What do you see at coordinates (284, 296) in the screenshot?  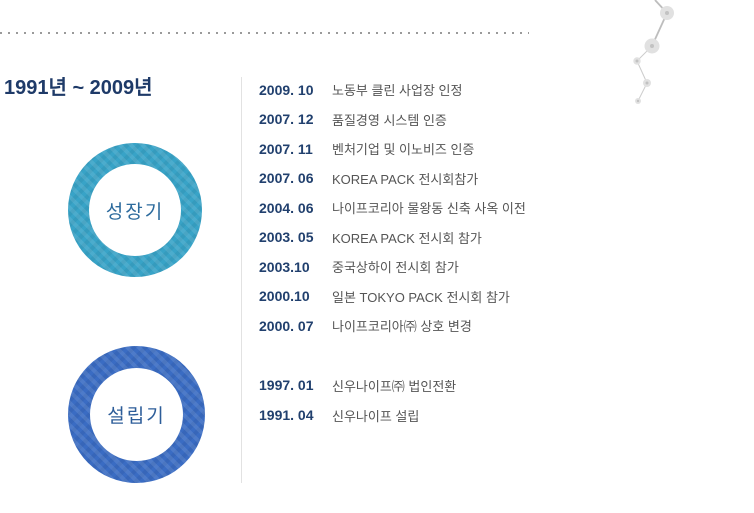 I see `event-date: 2000.10` at bounding box center [284, 296].